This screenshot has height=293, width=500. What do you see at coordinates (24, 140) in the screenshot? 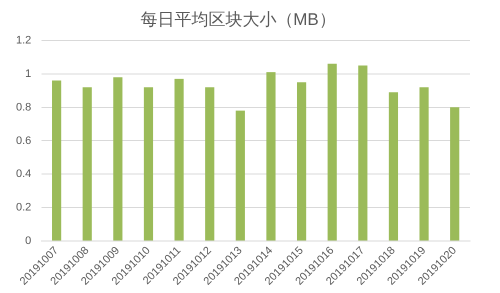
I see `y-tick-label: 0.6` at bounding box center [24, 140].